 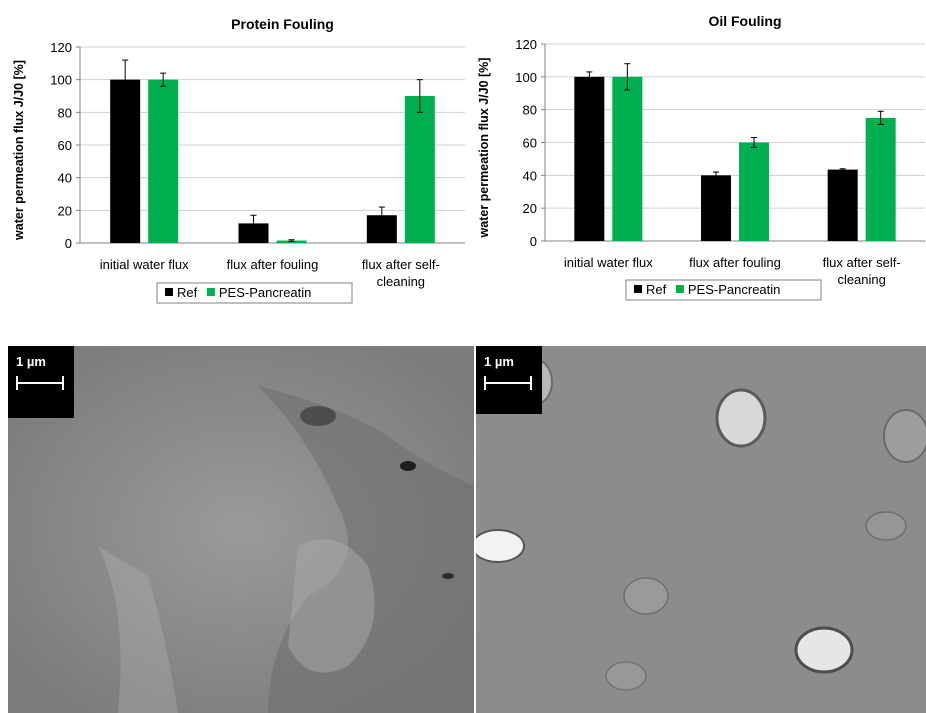 What do you see at coordinates (744, 21) in the screenshot?
I see `chart-title: Oil Fouling` at bounding box center [744, 21].